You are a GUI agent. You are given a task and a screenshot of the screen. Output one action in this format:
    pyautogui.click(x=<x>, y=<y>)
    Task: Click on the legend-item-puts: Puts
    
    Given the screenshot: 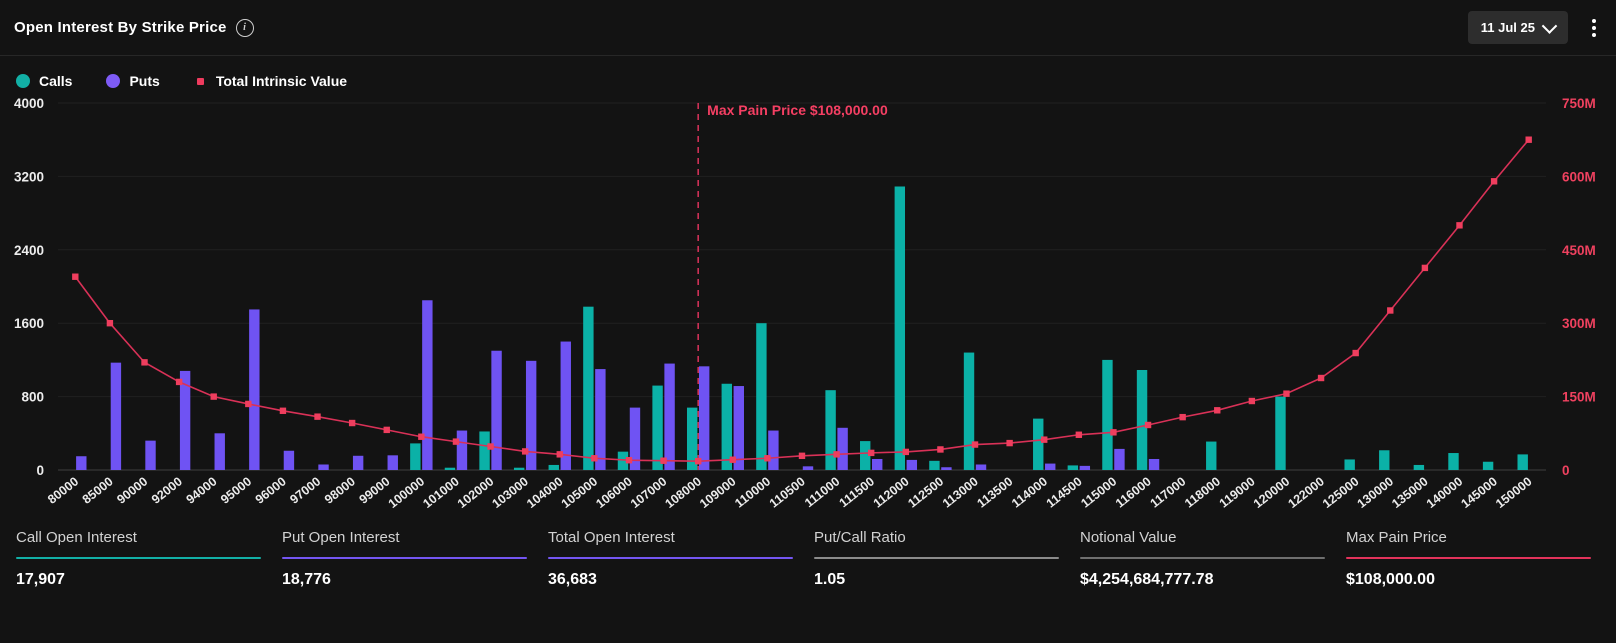 What is the action you would take?
    pyautogui.click(x=133, y=81)
    